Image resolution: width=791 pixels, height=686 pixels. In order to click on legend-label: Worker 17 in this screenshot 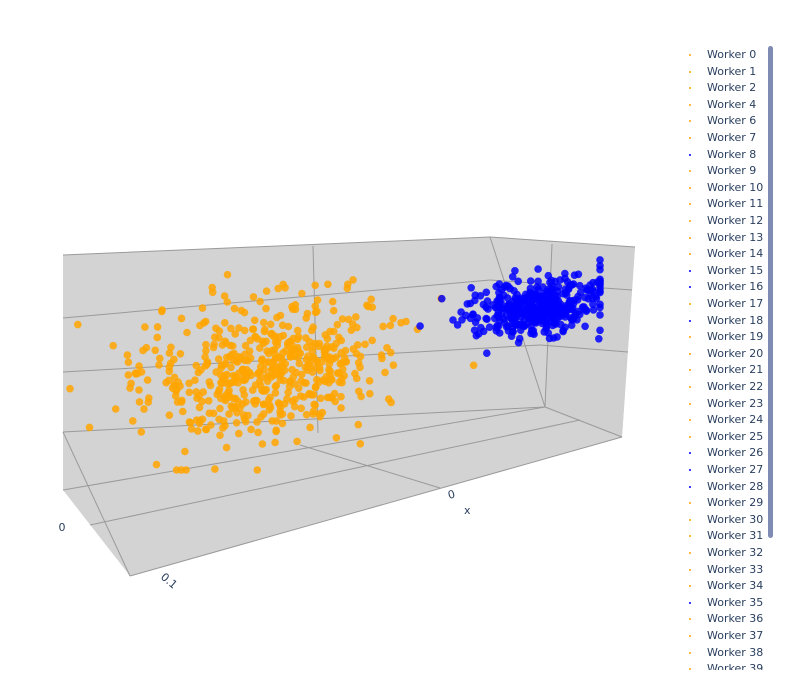, I will do `click(735, 303)`.